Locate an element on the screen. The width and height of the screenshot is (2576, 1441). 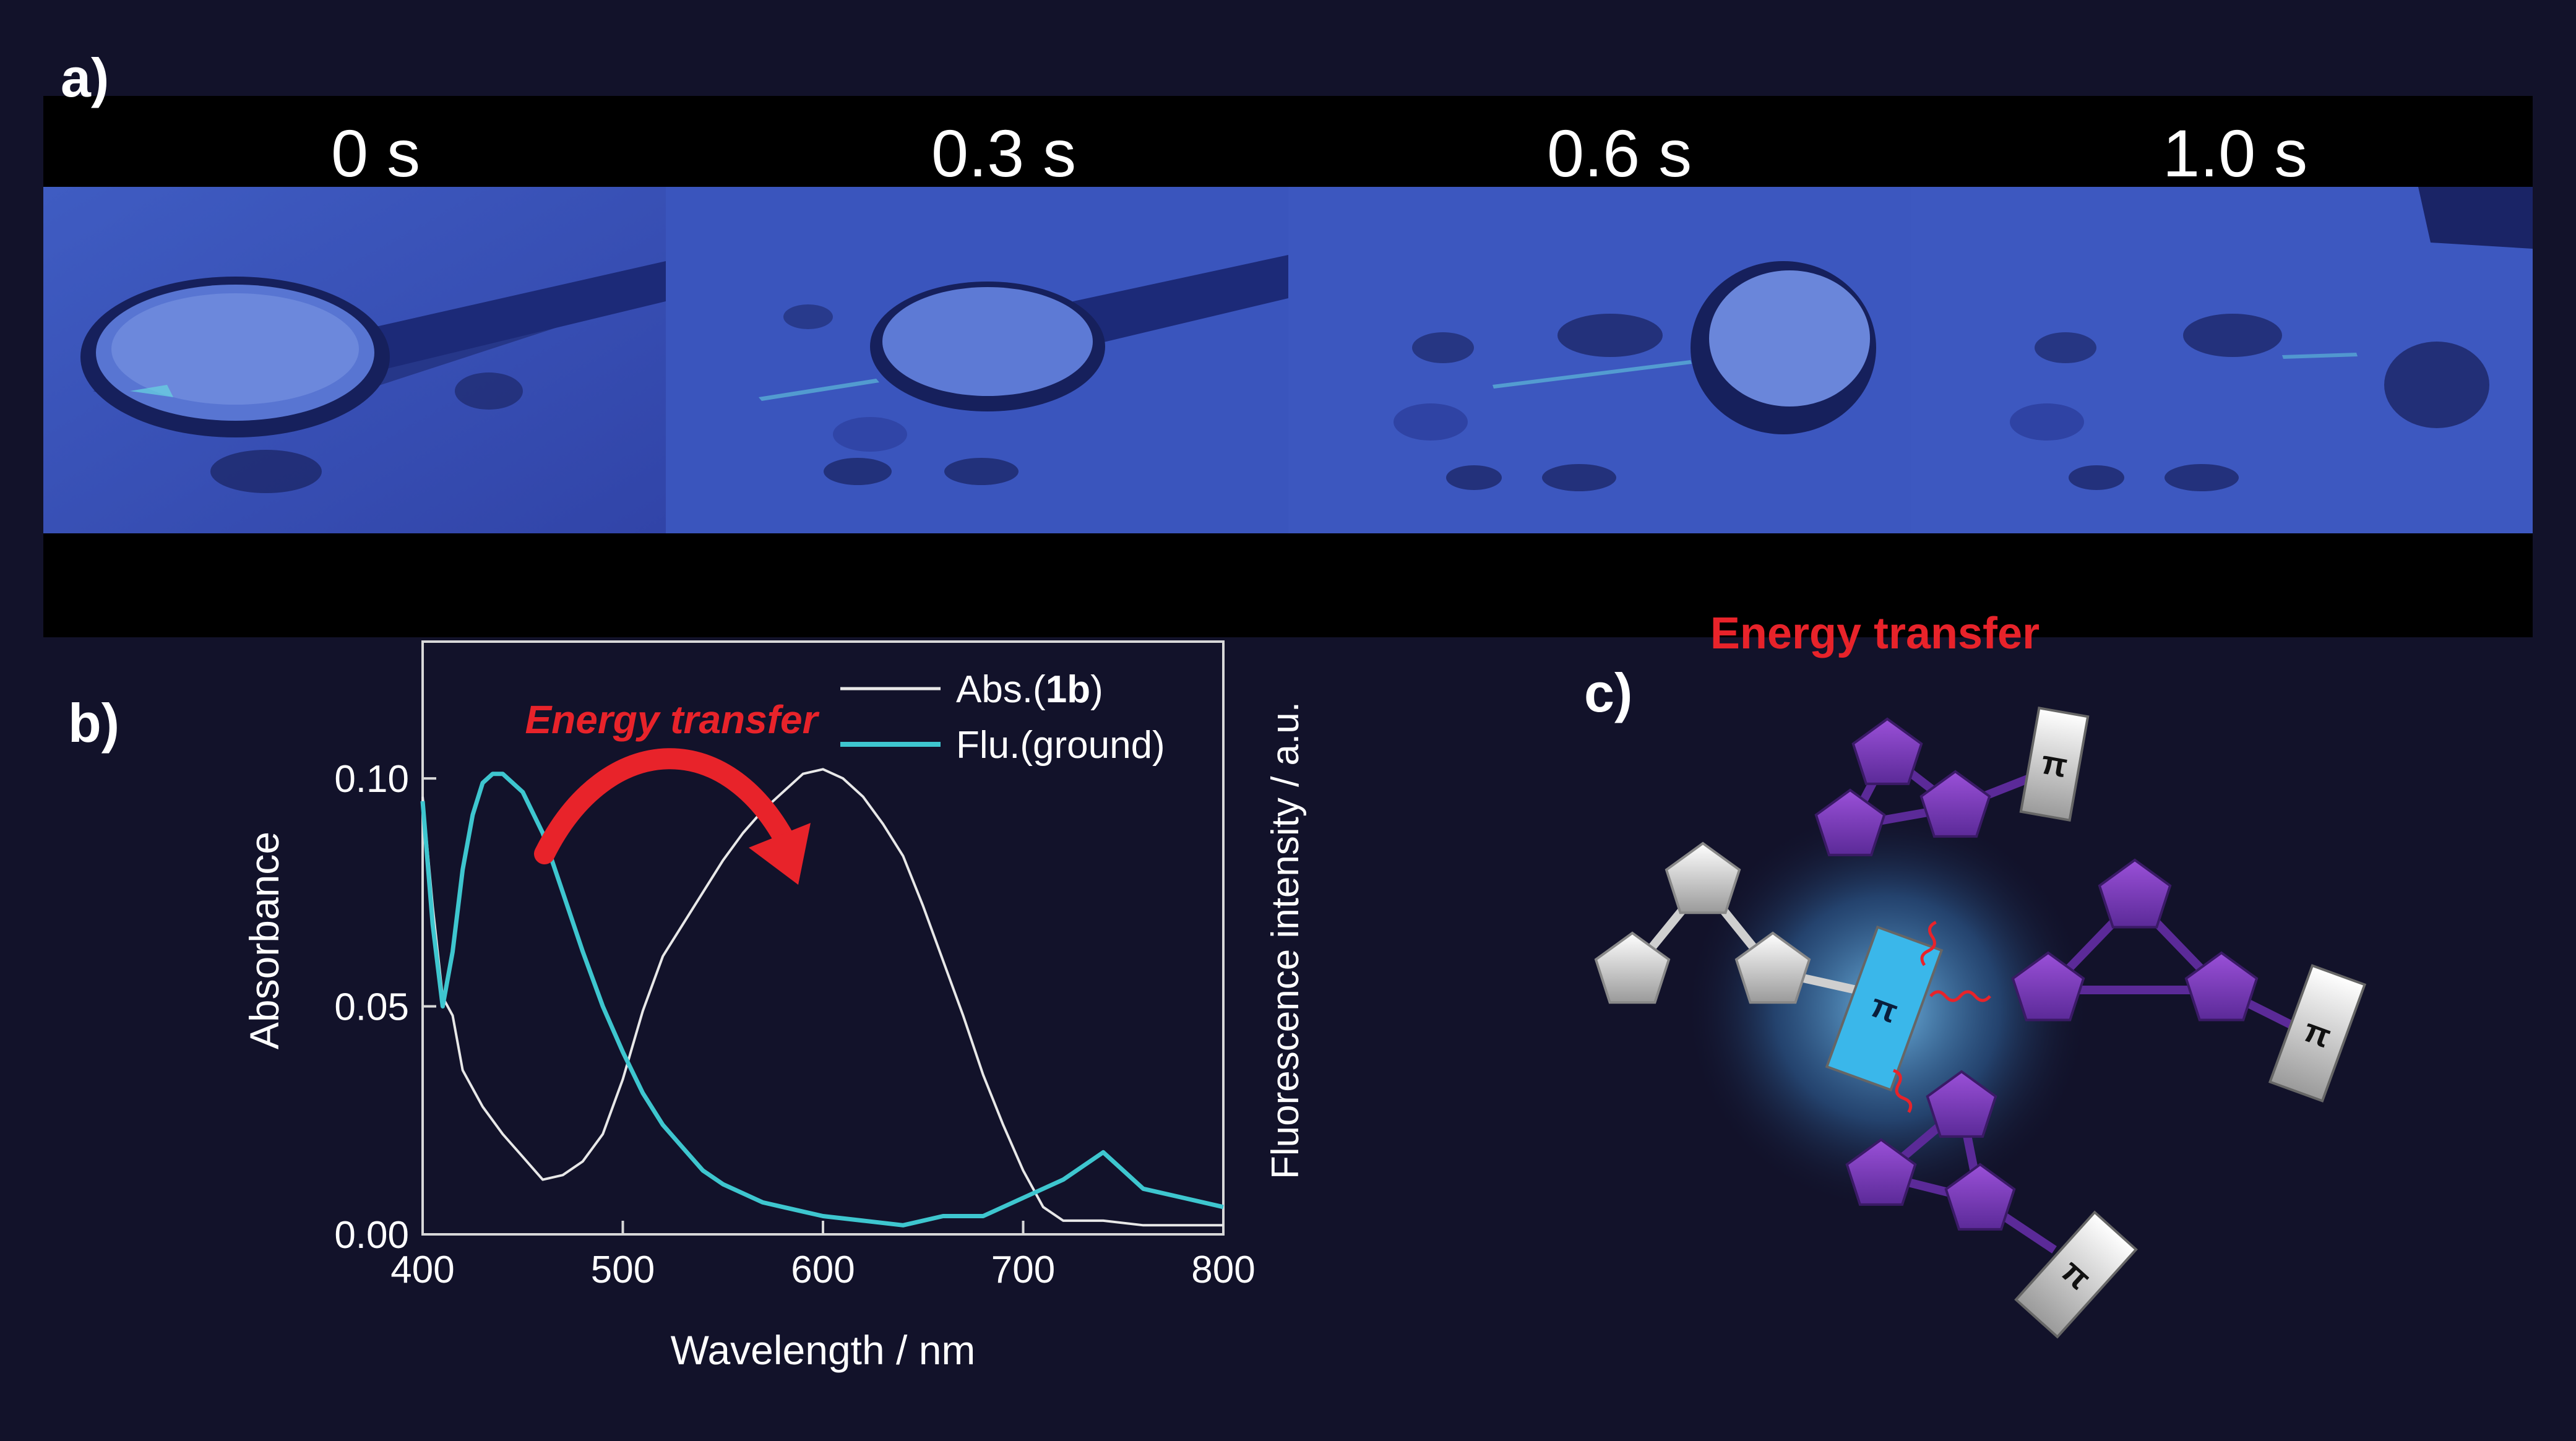
video-frame-10s is located at coordinates (2222, 360).